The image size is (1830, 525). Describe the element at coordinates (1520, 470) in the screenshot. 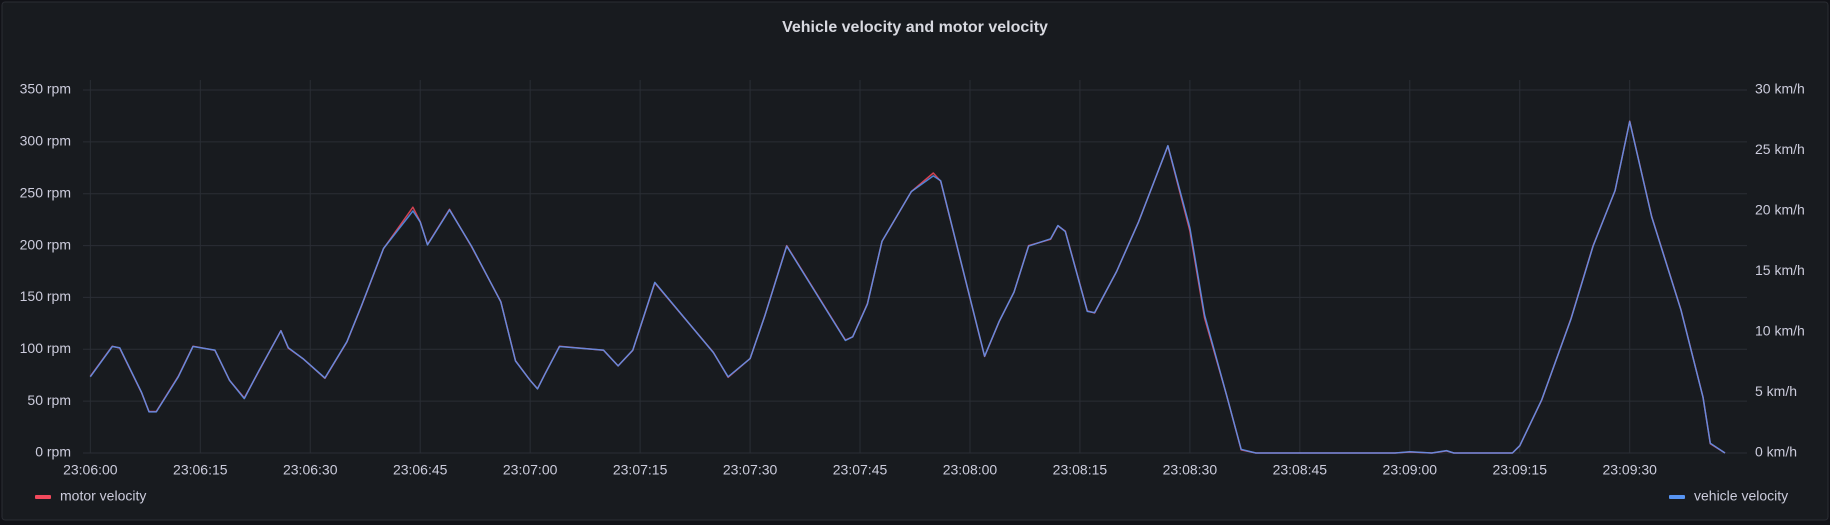

I see `x-tick-label: 23:09:15` at that location.